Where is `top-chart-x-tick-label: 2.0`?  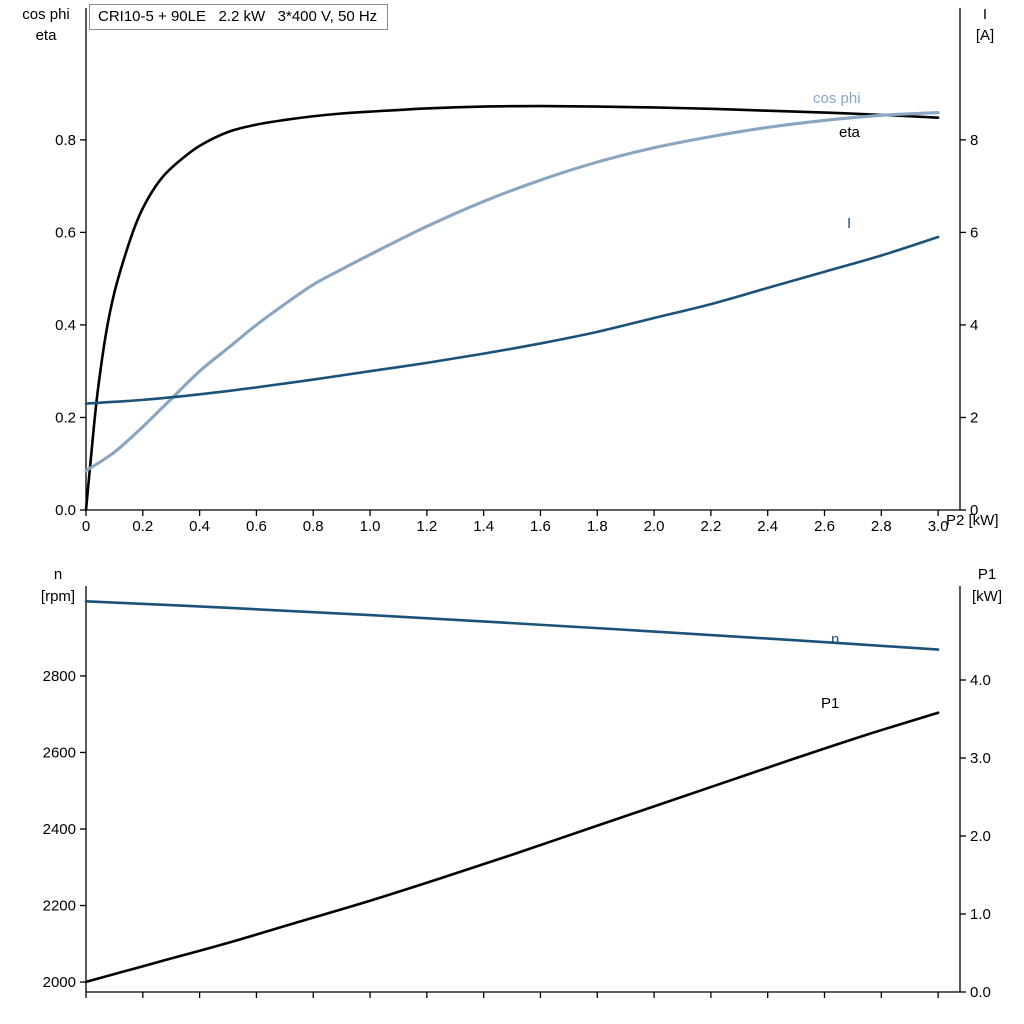 top-chart-x-tick-label: 2.0 is located at coordinates (654, 526).